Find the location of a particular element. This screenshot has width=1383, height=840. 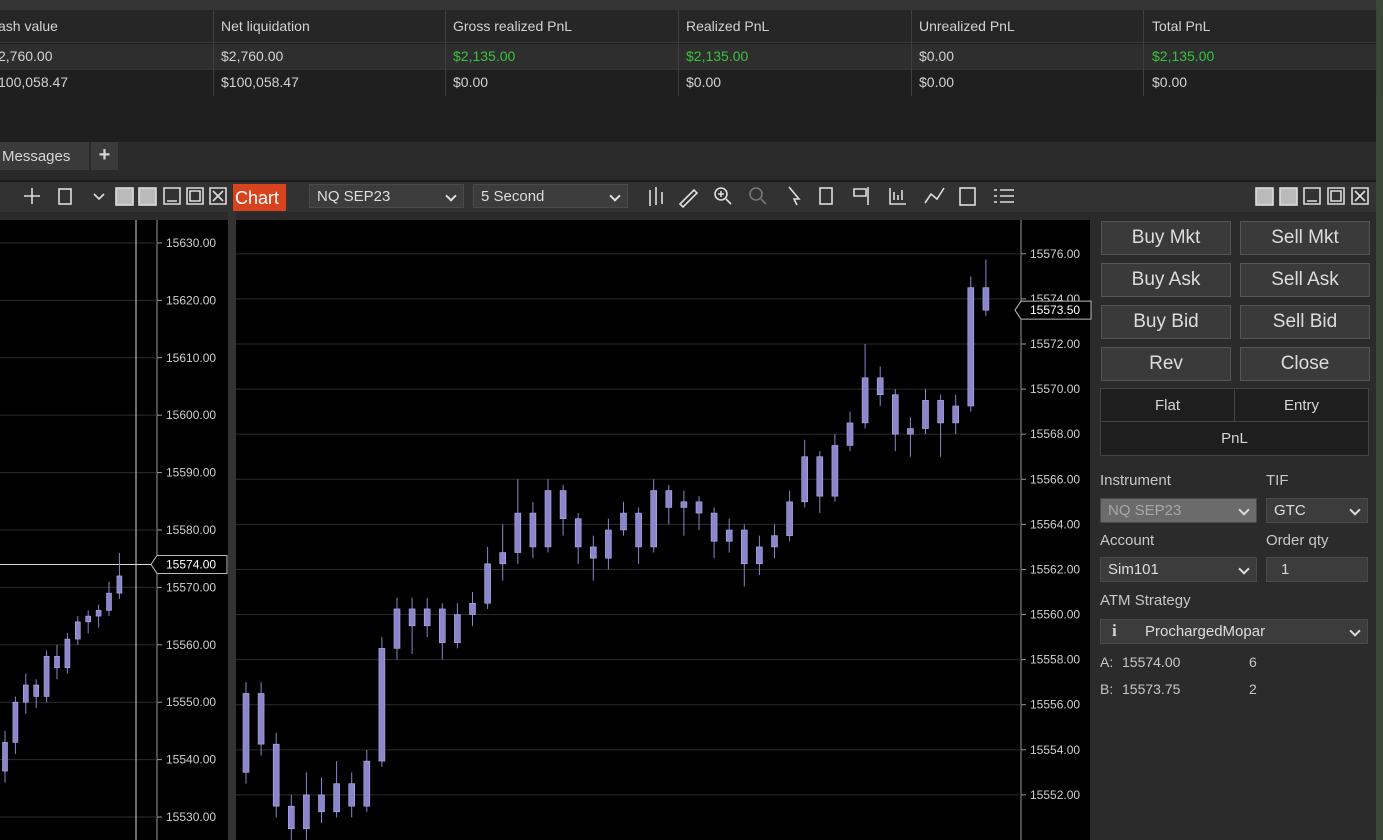

list-icon is located at coordinates (1004, 196).